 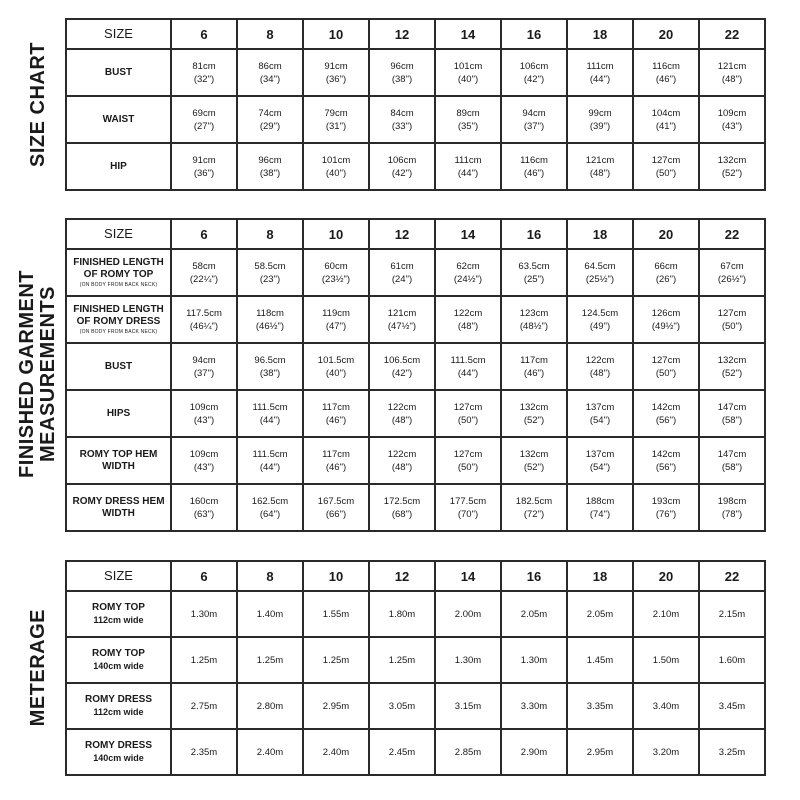 What do you see at coordinates (270, 614) in the screenshot?
I see `table-cell: 1.40m` at bounding box center [270, 614].